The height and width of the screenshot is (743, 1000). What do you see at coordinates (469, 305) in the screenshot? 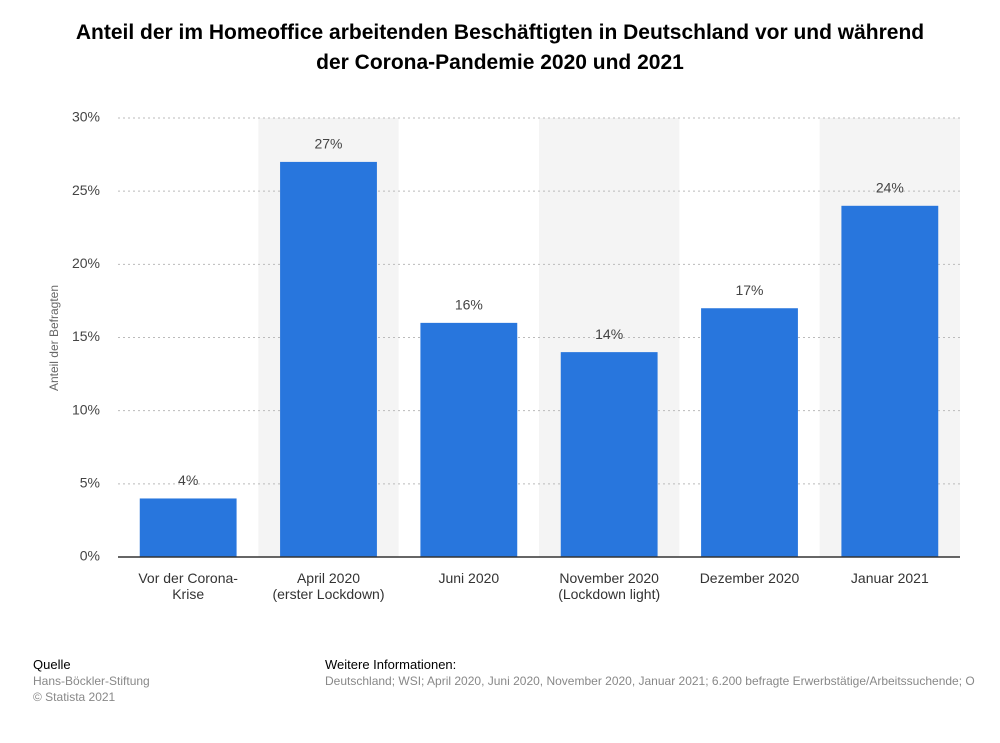
I see `value-label: 16%` at bounding box center [469, 305].